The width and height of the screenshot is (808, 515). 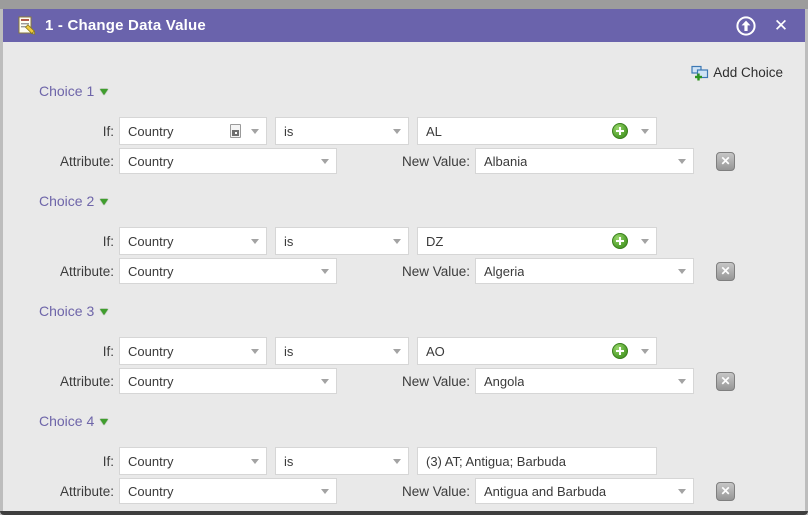 I want to click on match-value: AL, so click(x=434, y=131).